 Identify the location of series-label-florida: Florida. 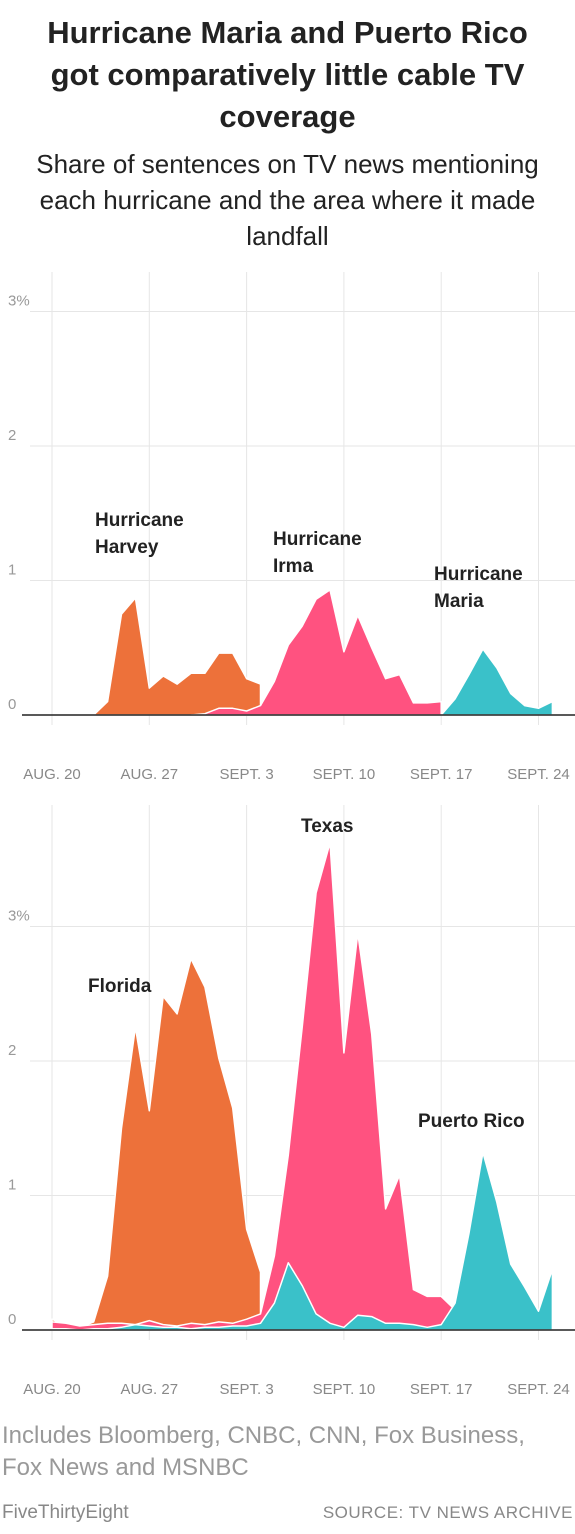
(120, 986).